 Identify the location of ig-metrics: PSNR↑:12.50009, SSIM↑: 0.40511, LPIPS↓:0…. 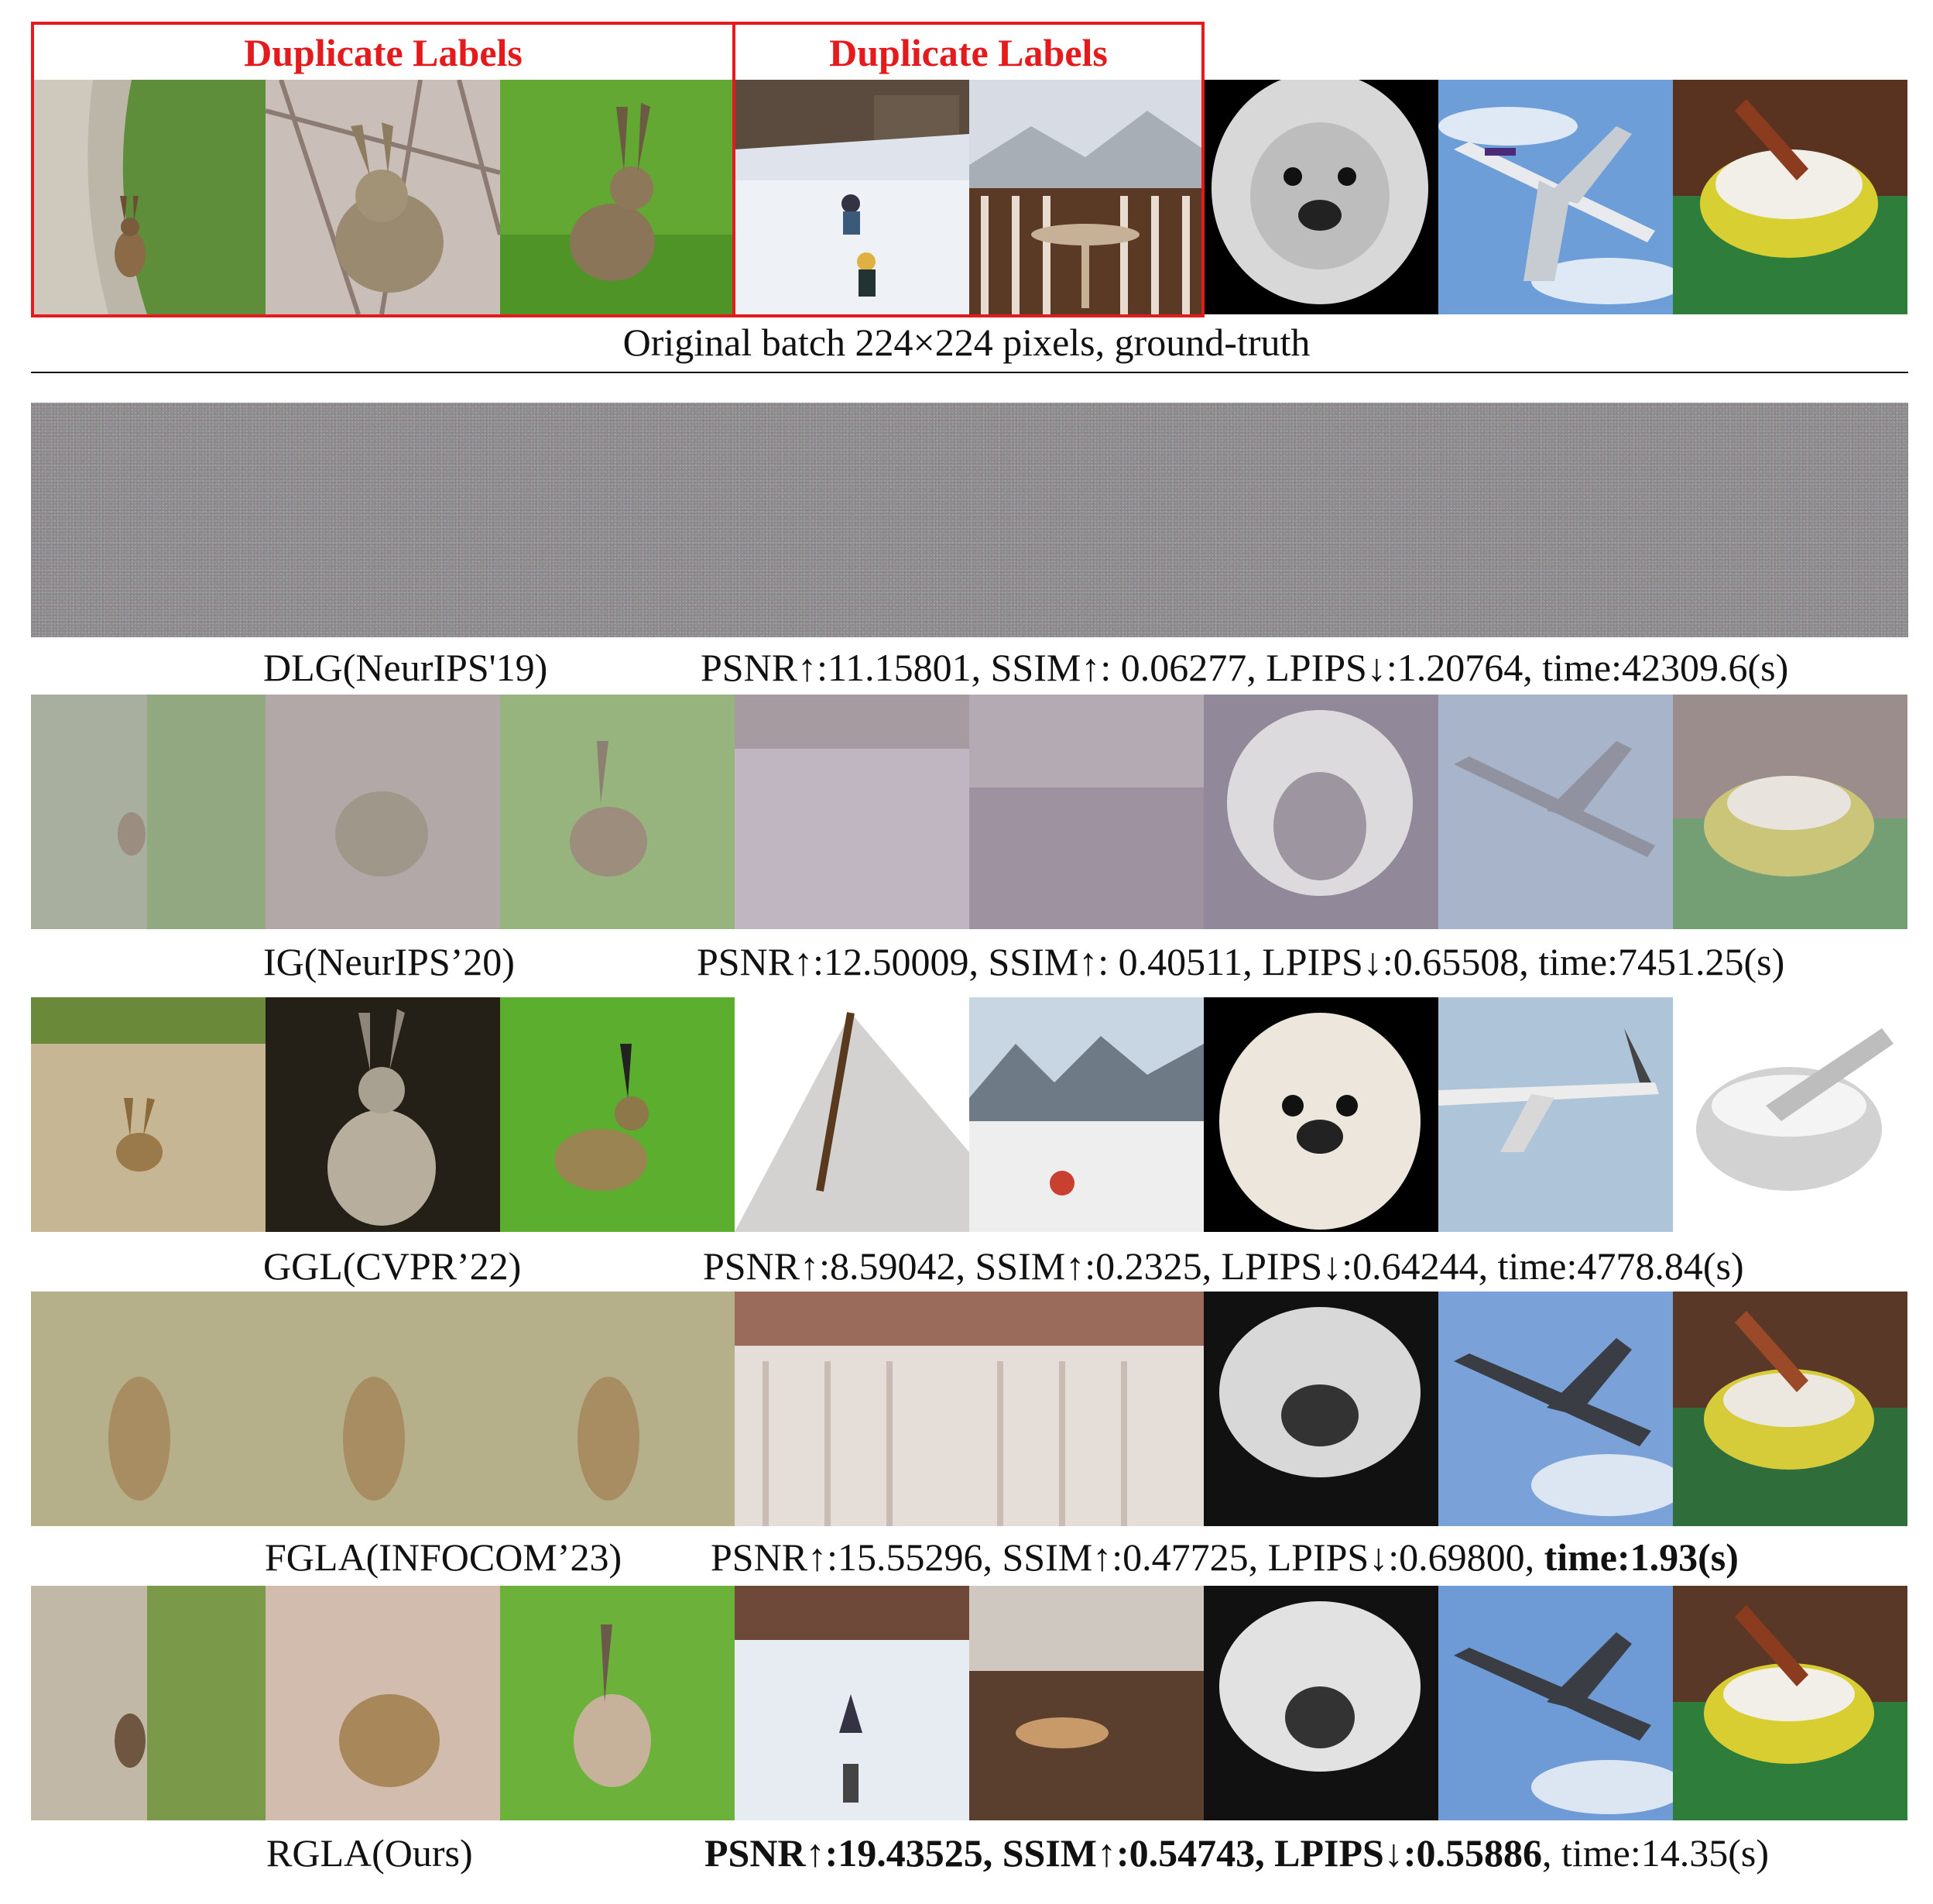
(1241, 962).